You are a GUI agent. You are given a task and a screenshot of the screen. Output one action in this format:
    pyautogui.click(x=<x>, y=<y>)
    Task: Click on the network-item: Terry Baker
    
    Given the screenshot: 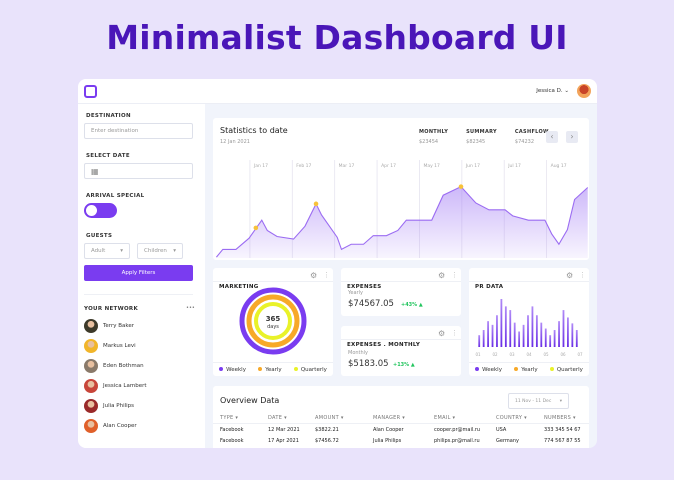 What is the action you would take?
    pyautogui.click(x=115, y=326)
    